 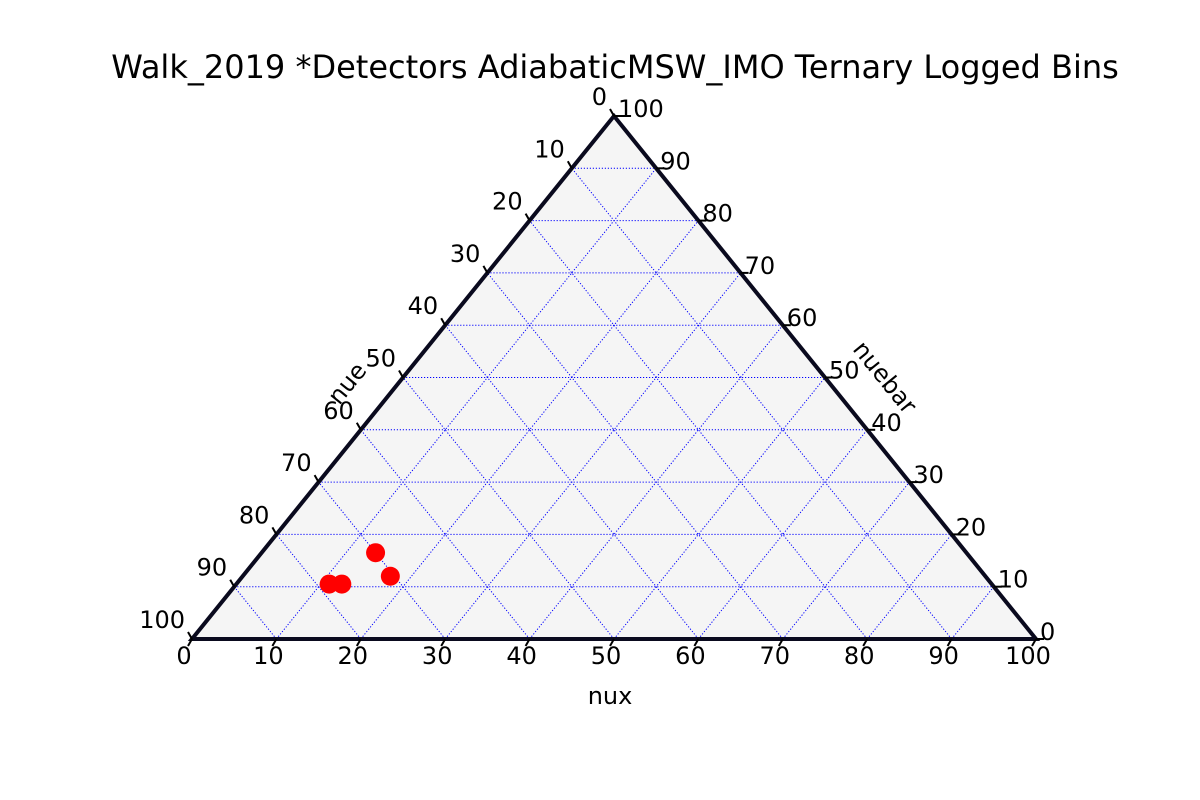 I want to click on tick-label-nuebar: 20, so click(x=971, y=527).